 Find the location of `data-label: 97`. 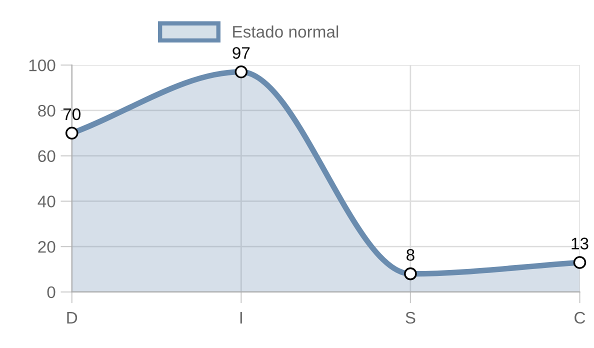

data-label: 97 is located at coordinates (241, 53).